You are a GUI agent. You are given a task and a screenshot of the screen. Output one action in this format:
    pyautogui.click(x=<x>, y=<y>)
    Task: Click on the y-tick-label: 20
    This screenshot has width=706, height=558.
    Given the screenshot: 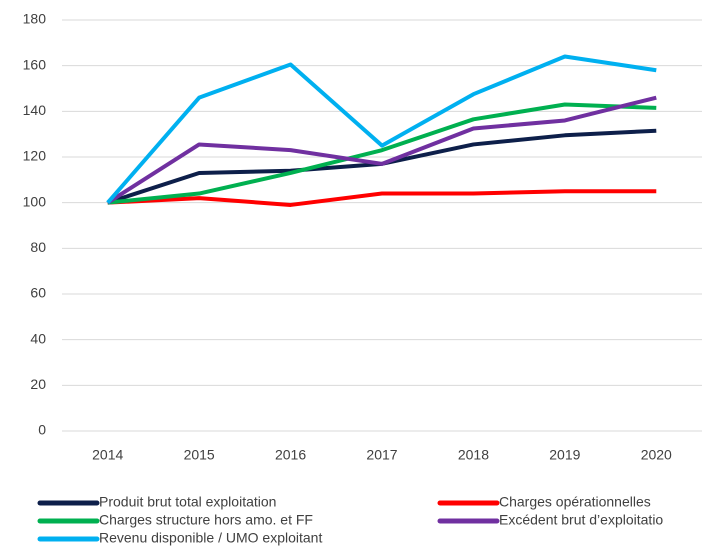 What is the action you would take?
    pyautogui.click(x=38, y=384)
    